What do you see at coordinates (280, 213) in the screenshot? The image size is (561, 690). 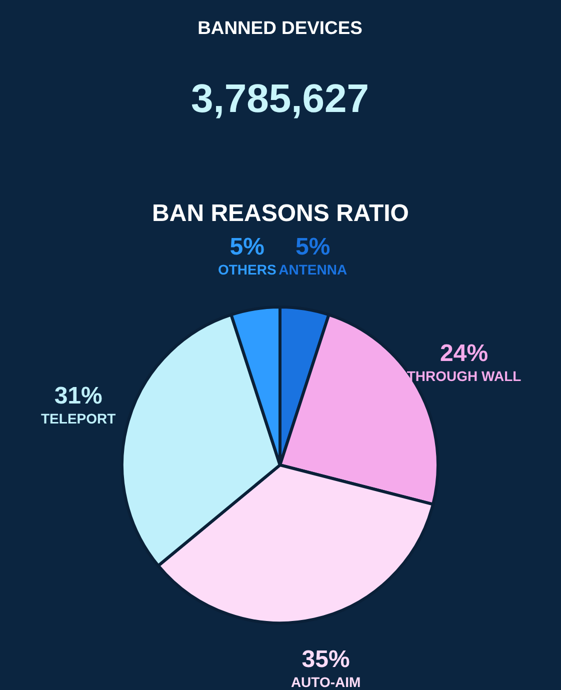 I see `chart-title: BAN REASONS RATIO` at bounding box center [280, 213].